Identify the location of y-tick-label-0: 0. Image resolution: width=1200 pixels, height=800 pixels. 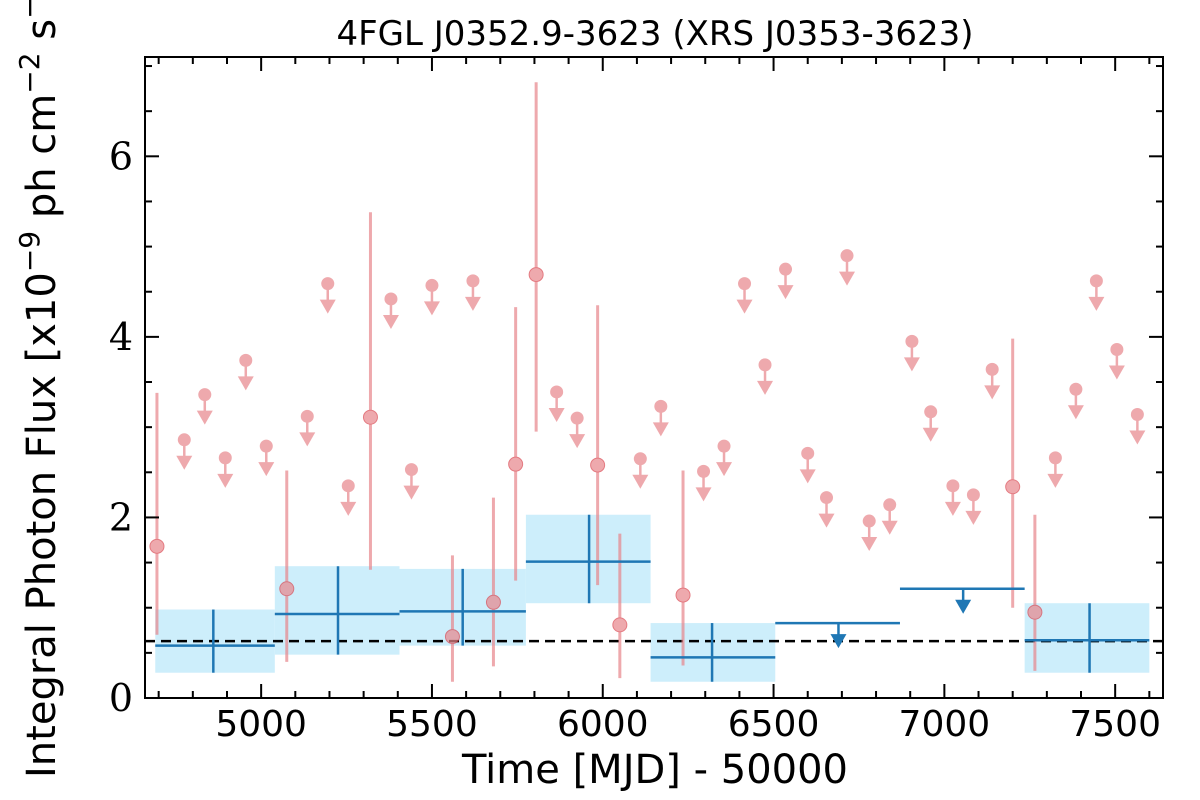
(121, 698).